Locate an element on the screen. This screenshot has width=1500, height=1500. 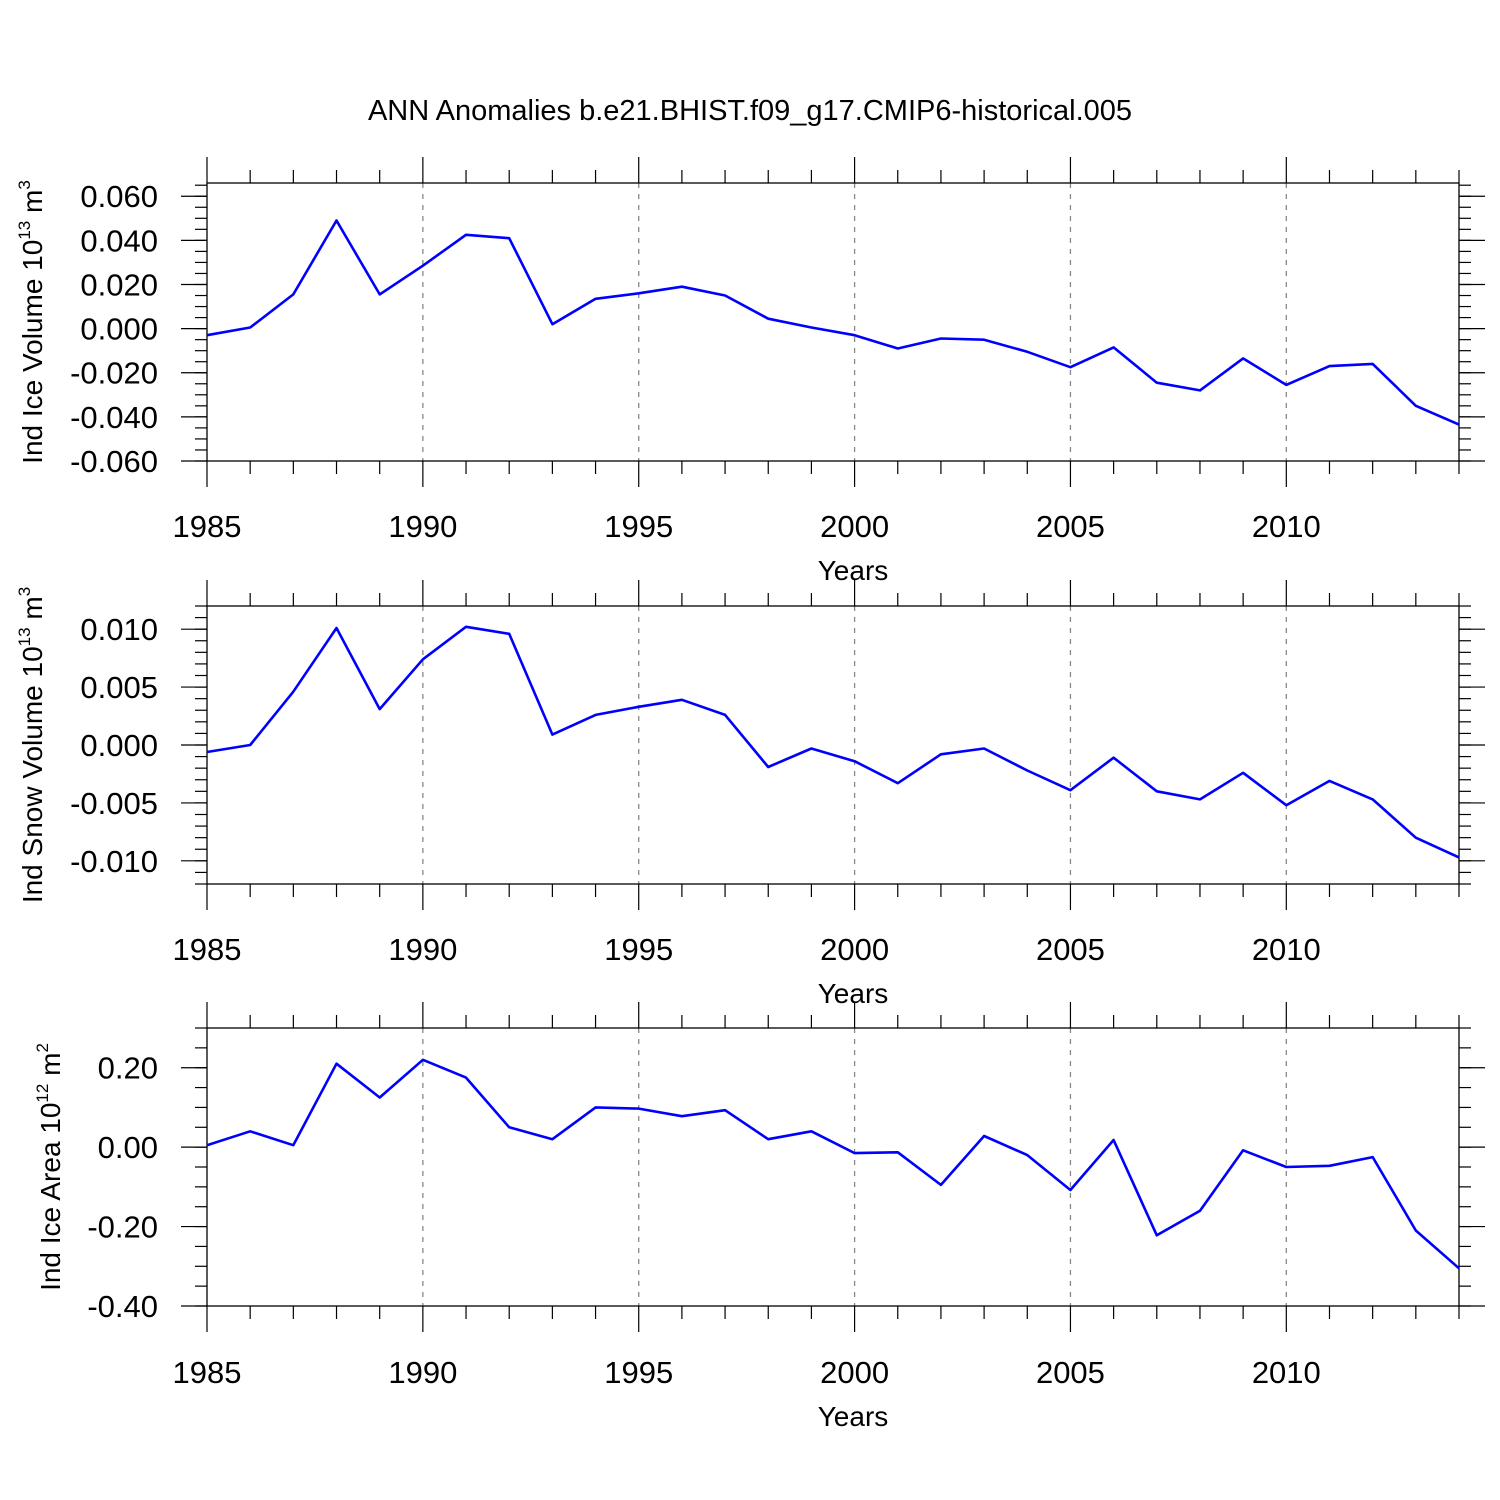
y-tick-label: -0.040 is located at coordinates (114, 417).